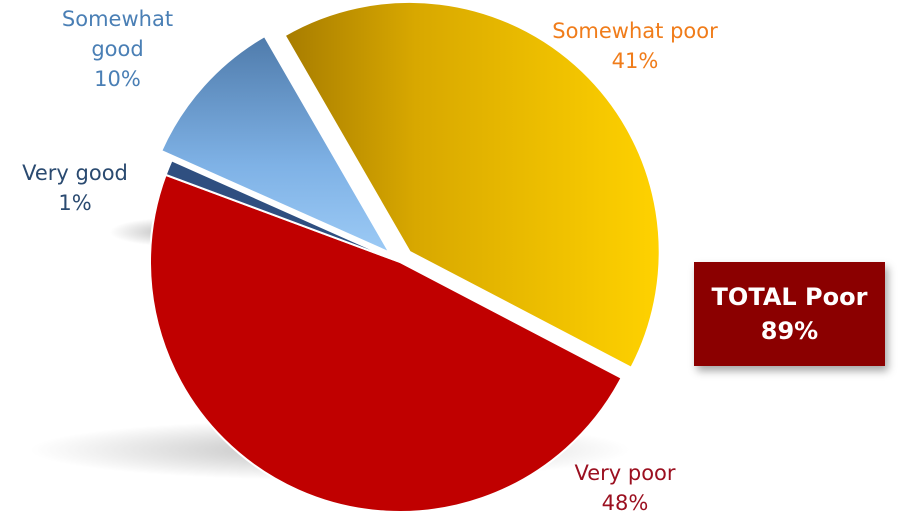 The height and width of the screenshot is (520, 907). Describe the element at coordinates (117, 79) in the screenshot. I see `label-somewhat-good-value: 10%` at that location.